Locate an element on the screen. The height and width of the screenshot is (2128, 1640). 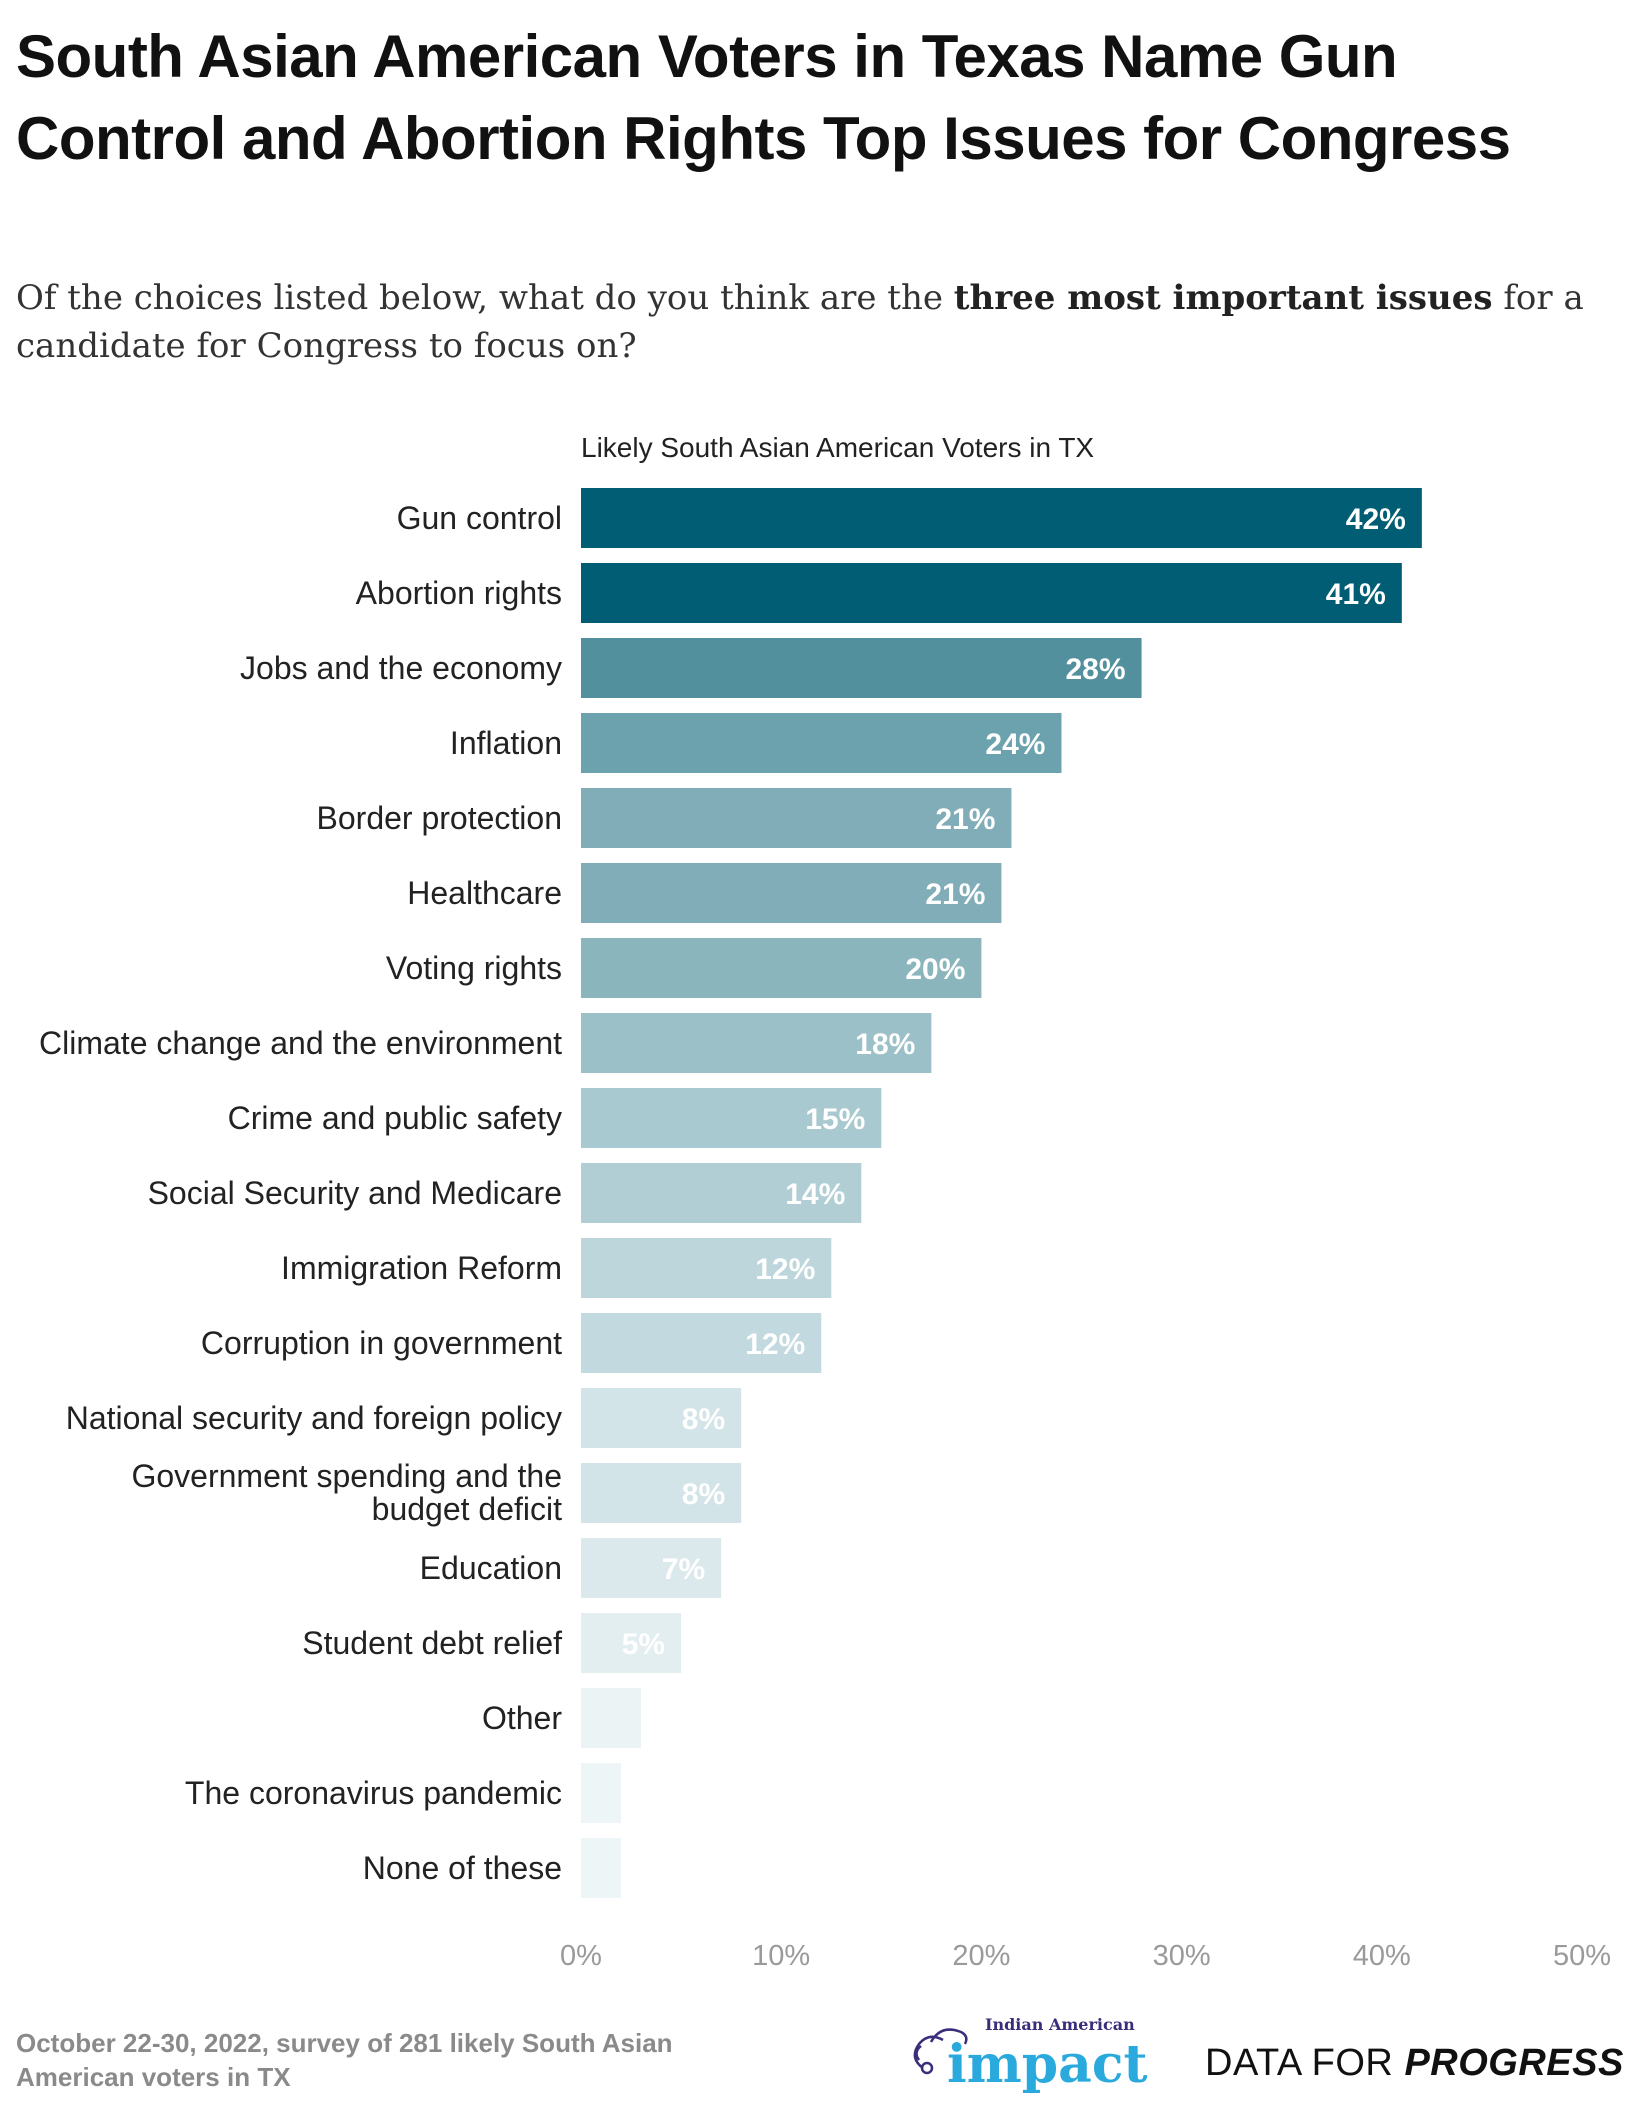
category-label-0: Gun control is located at coordinates (479, 518).